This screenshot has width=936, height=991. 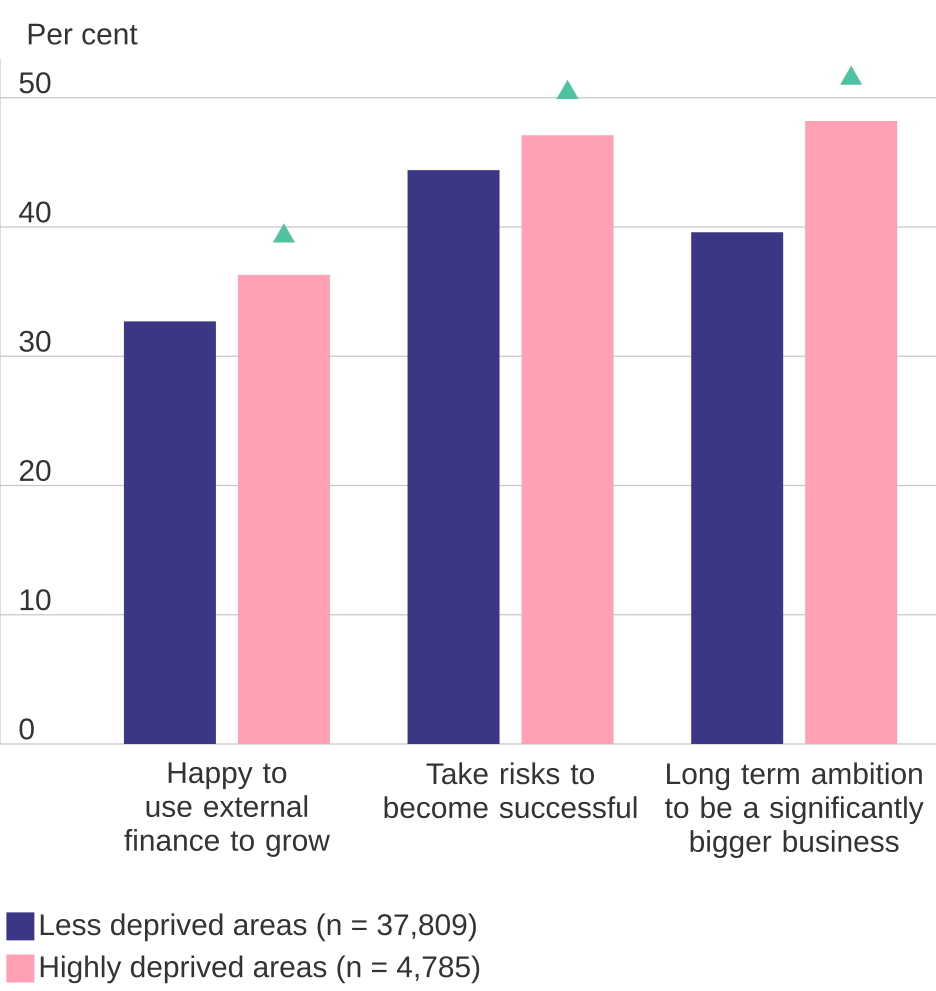 I want to click on x-tick-label: Long term ambition to be a significantly bigger business, so click(x=794, y=810).